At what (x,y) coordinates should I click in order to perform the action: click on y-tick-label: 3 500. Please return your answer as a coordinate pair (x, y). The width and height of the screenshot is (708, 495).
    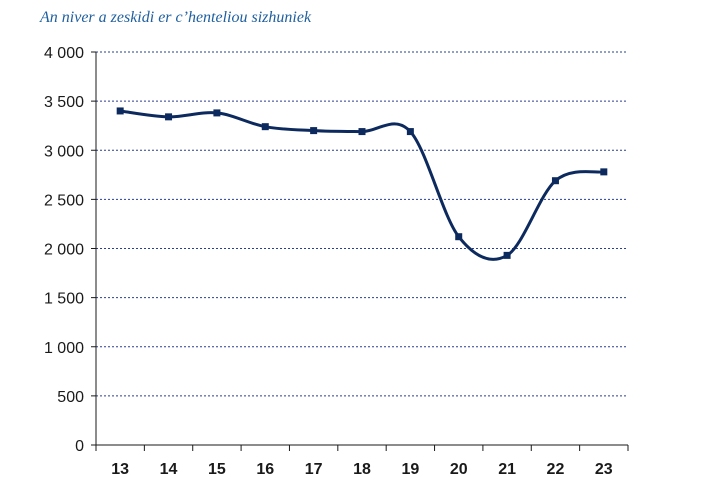
    Looking at the image, I should click on (64, 102).